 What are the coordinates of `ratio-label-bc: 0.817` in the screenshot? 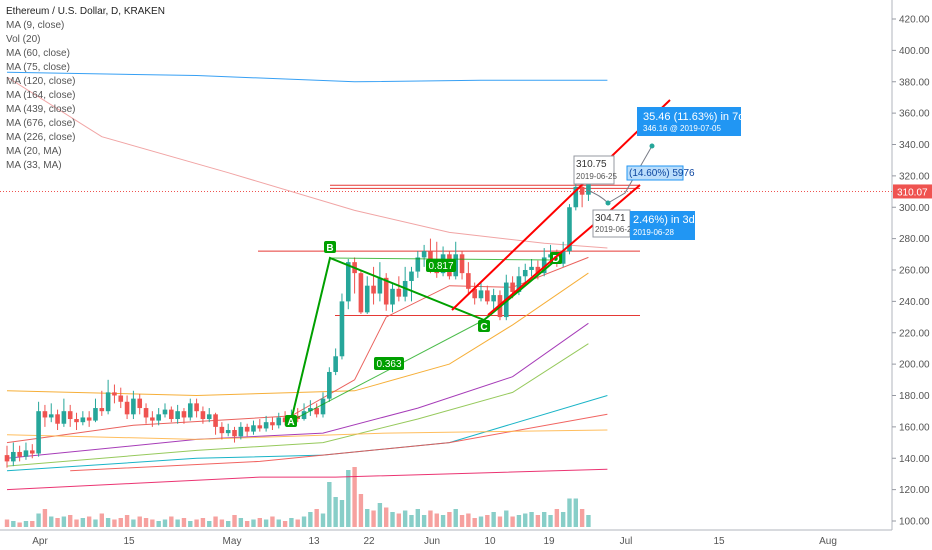 It's located at (440, 266).